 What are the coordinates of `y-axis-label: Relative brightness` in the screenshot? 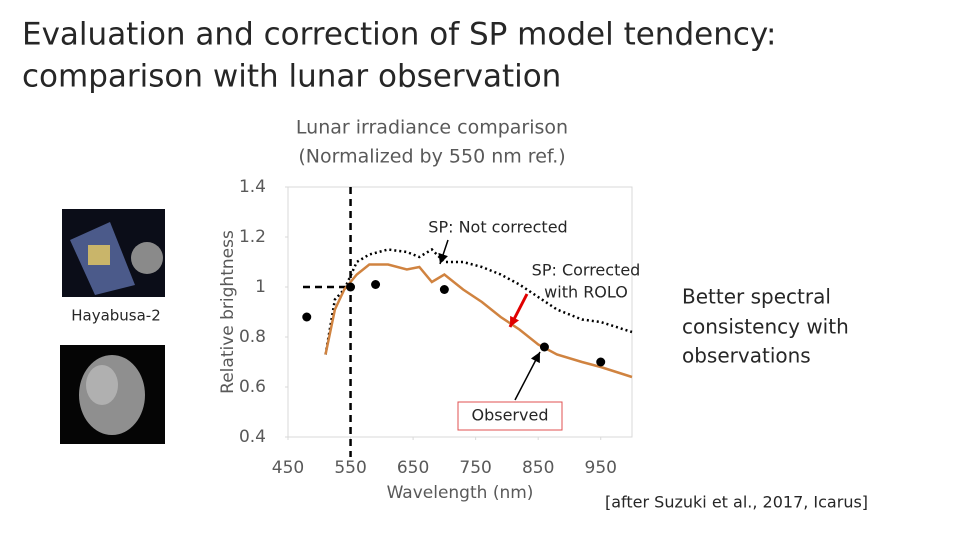 It's located at (228, 312).